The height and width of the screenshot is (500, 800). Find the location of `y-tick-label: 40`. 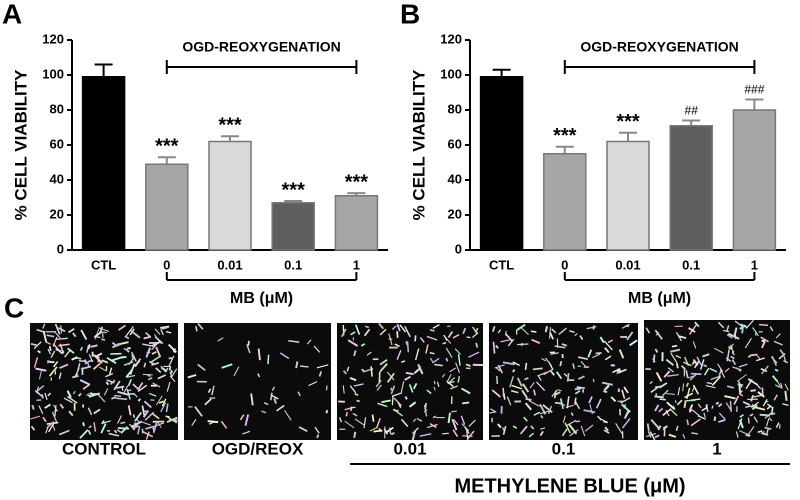

y-tick-label: 40 is located at coordinates (57, 178).